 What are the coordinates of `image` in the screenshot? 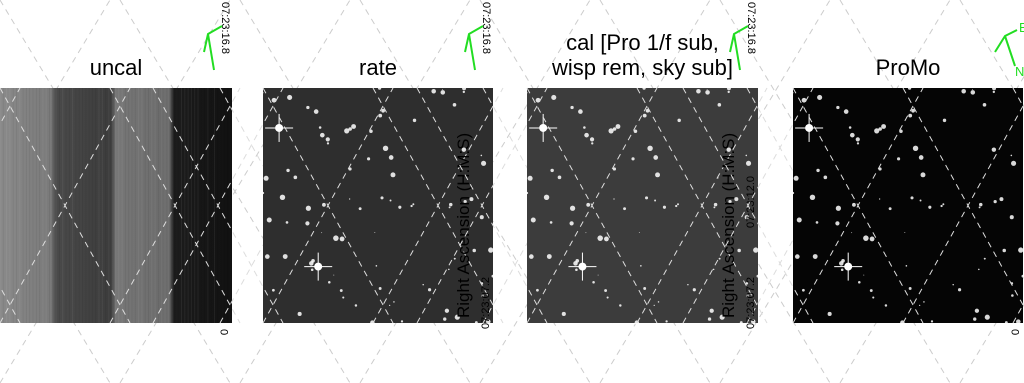 It's located at (116, 205).